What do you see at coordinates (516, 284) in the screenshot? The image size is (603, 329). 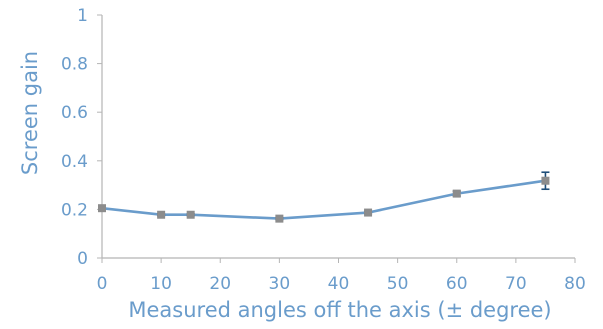 I see `x-tick-label: 70` at bounding box center [516, 284].